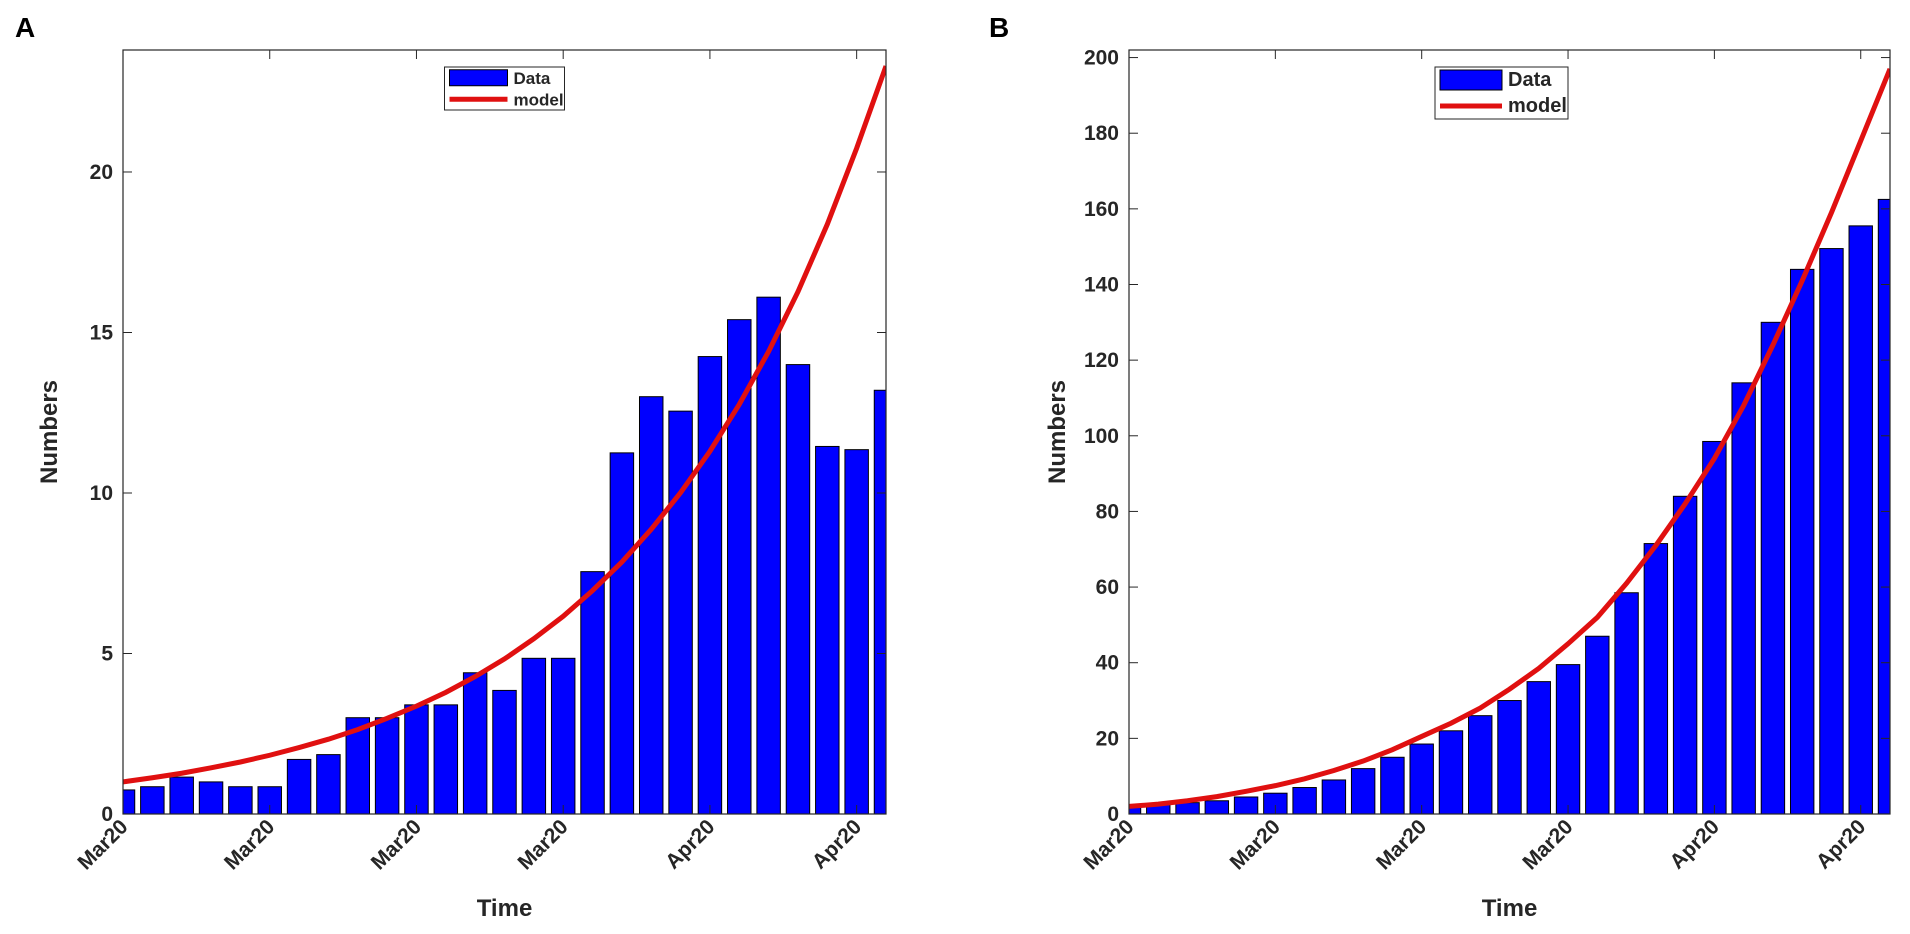 This screenshot has width=1910, height=934. What do you see at coordinates (1101, 133) in the screenshot?
I see `y-tick-label: 180` at bounding box center [1101, 133].